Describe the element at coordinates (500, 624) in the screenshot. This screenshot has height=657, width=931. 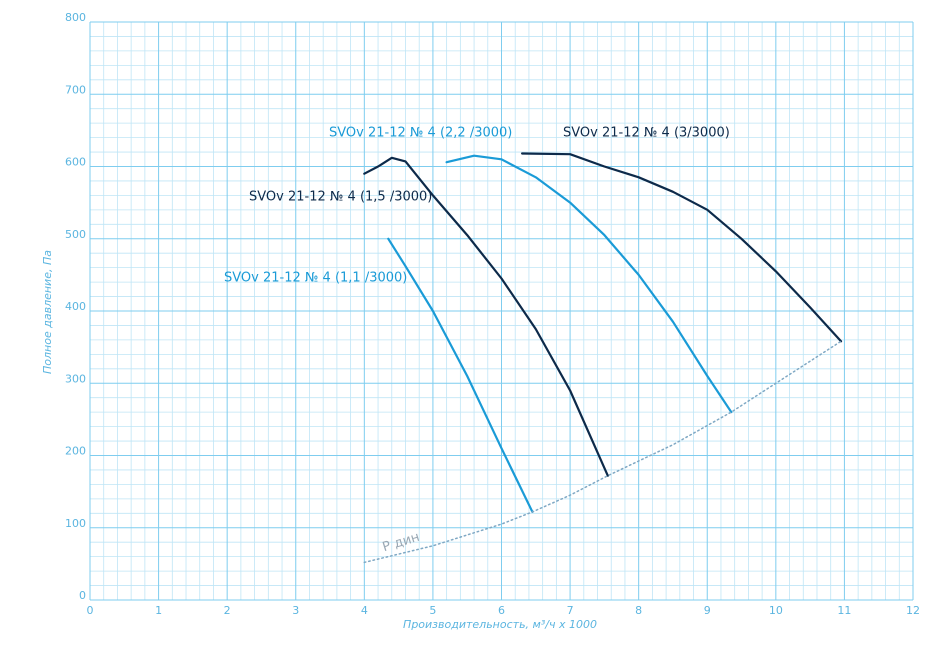
I see `x-axis-title: Производительность, м³/ч х 1000` at that location.